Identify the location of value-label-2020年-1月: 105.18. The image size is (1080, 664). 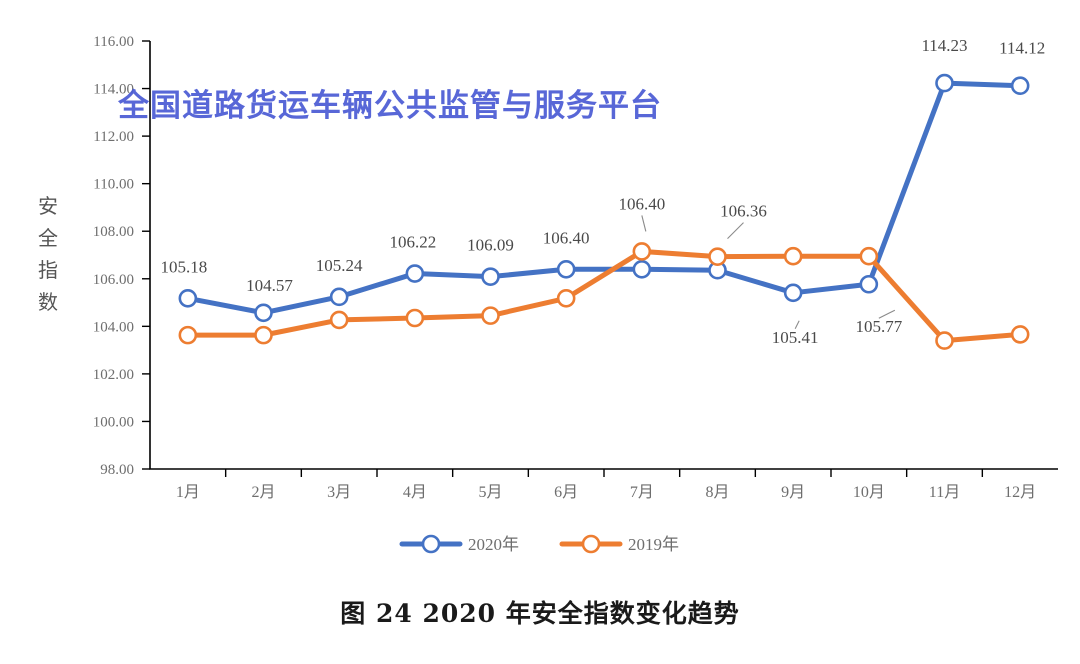
(183, 266).